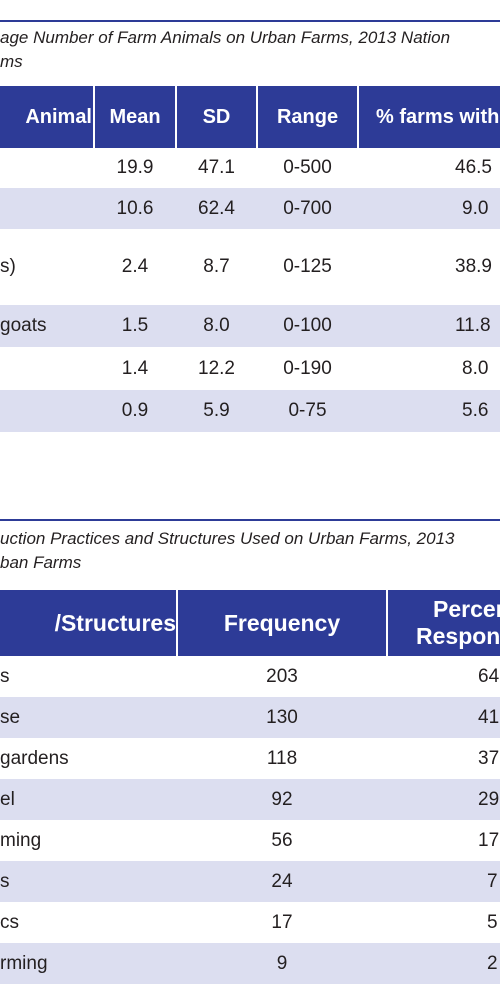 The width and height of the screenshot is (500, 1000). I want to click on table1-cell-range: 0-100, so click(307, 325).